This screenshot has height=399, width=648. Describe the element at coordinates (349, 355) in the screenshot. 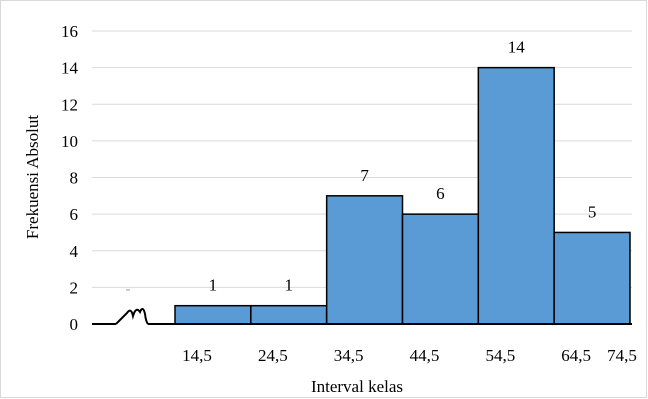

I see `x-tick-label: 34,5` at that location.